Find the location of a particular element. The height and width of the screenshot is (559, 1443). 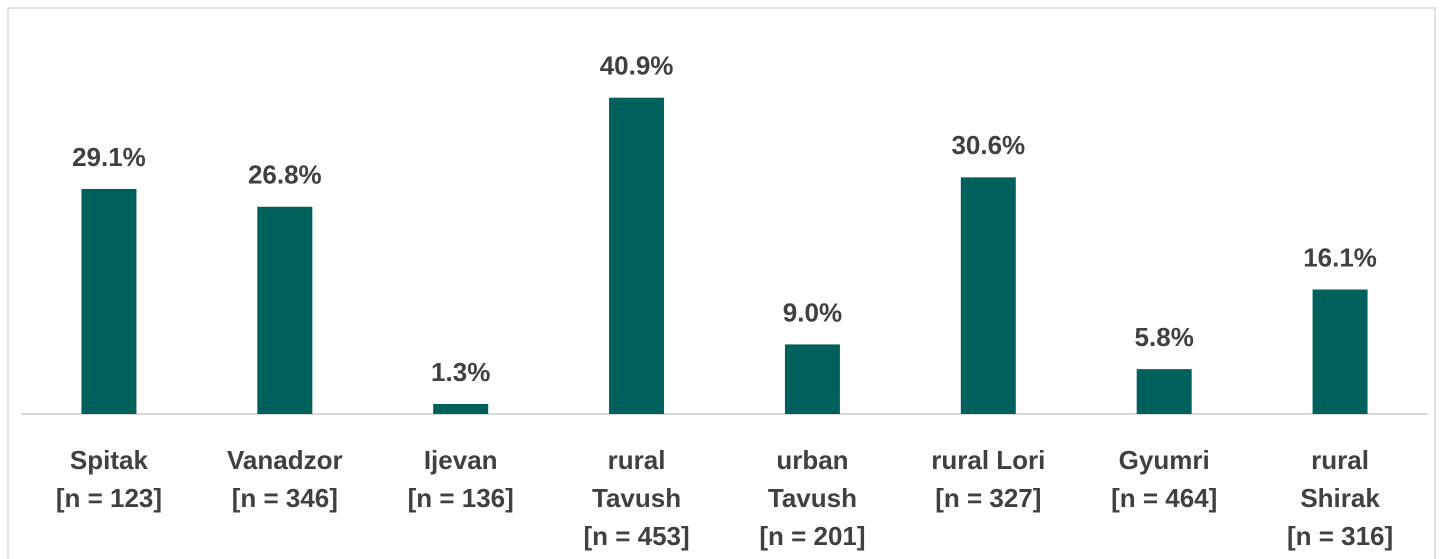

x-tick-label: Shirak is located at coordinates (1340, 498).